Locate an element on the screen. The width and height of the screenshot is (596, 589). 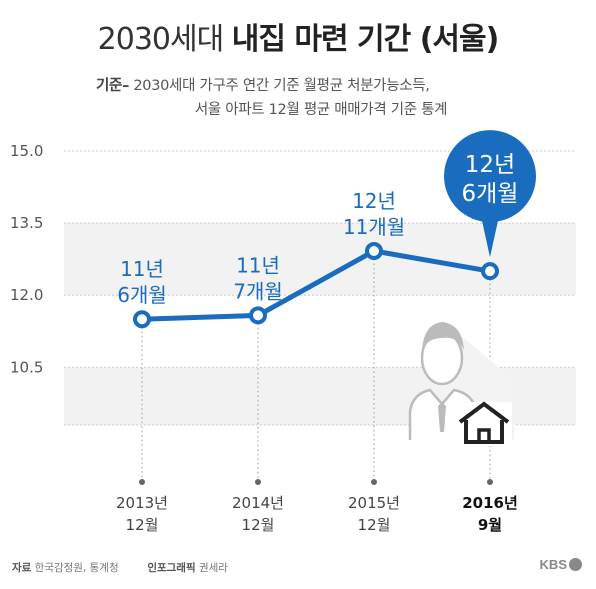
x-tick-label: 2014년 is located at coordinates (258, 503).